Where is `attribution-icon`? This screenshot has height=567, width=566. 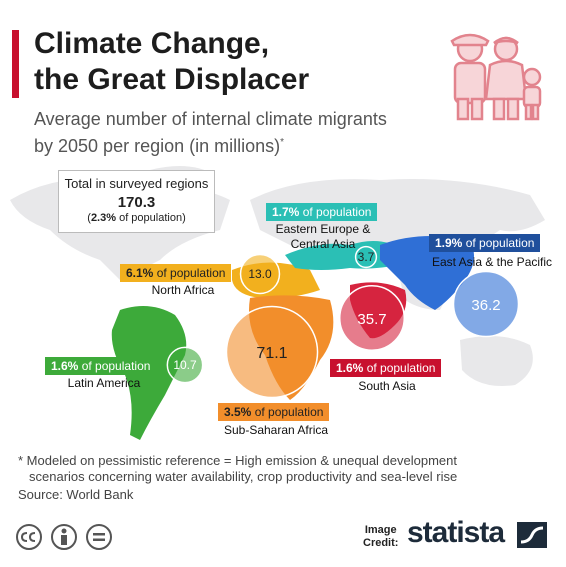
attribution-icon is located at coordinates (64, 537).